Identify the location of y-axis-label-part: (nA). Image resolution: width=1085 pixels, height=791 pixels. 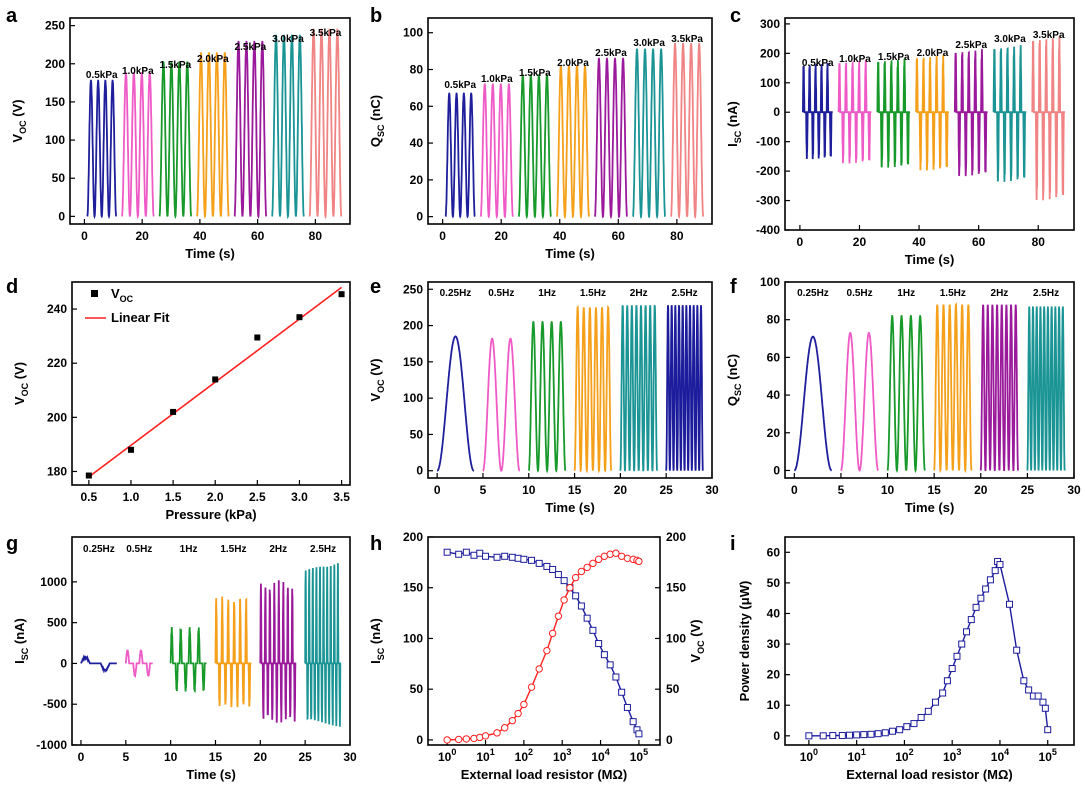
(19, 633).